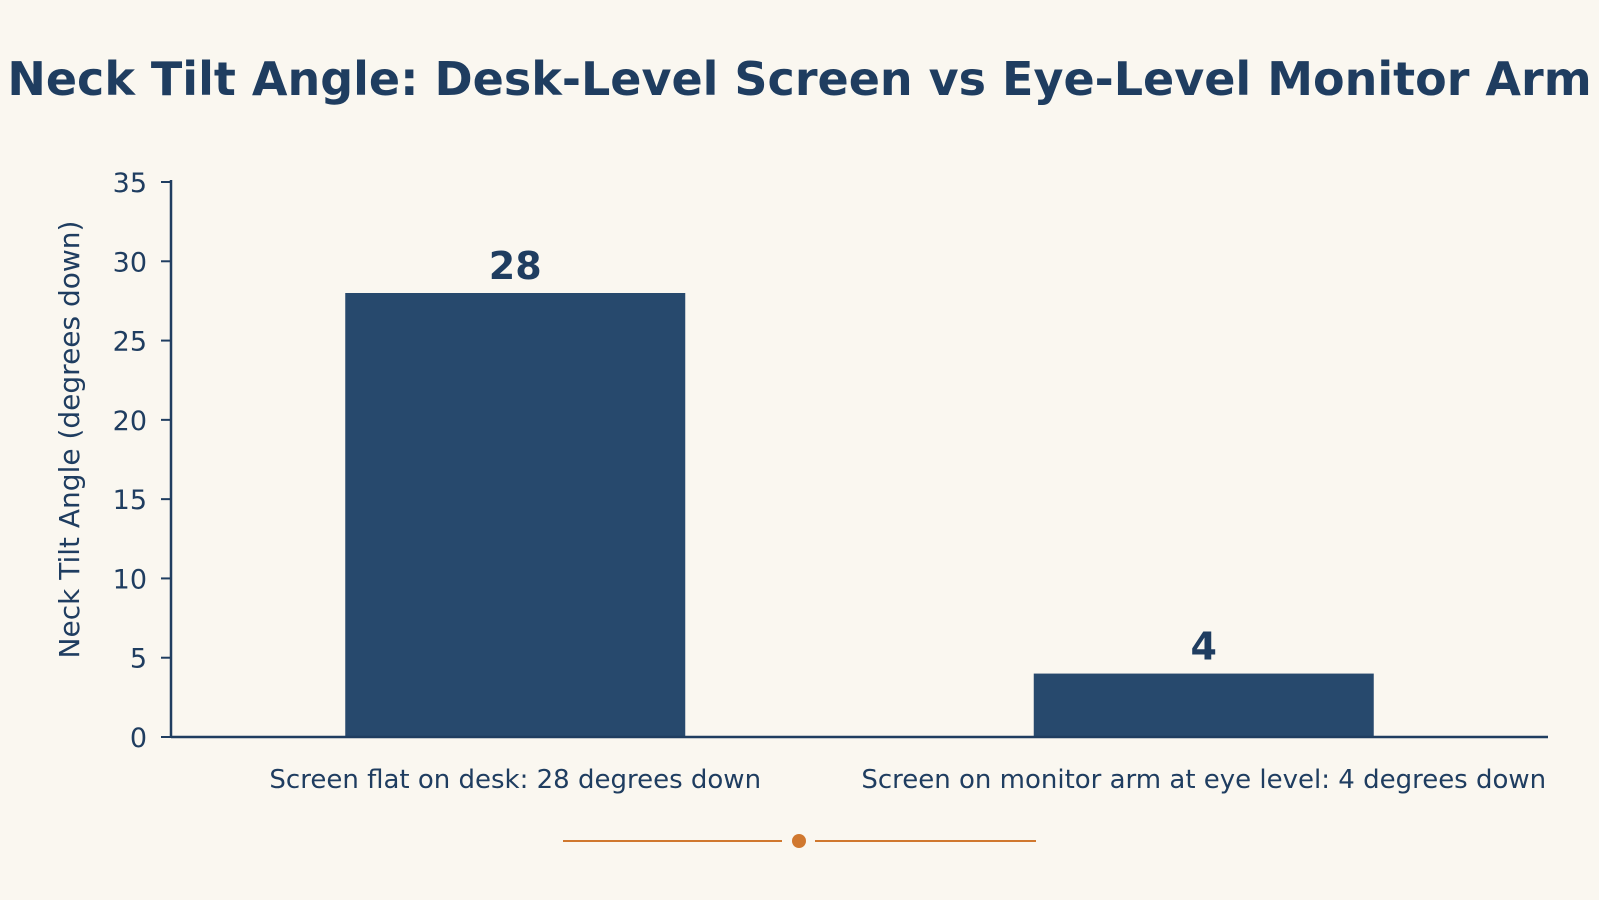  Describe the element at coordinates (130, 183) in the screenshot. I see `y-tick-label: 35` at that location.